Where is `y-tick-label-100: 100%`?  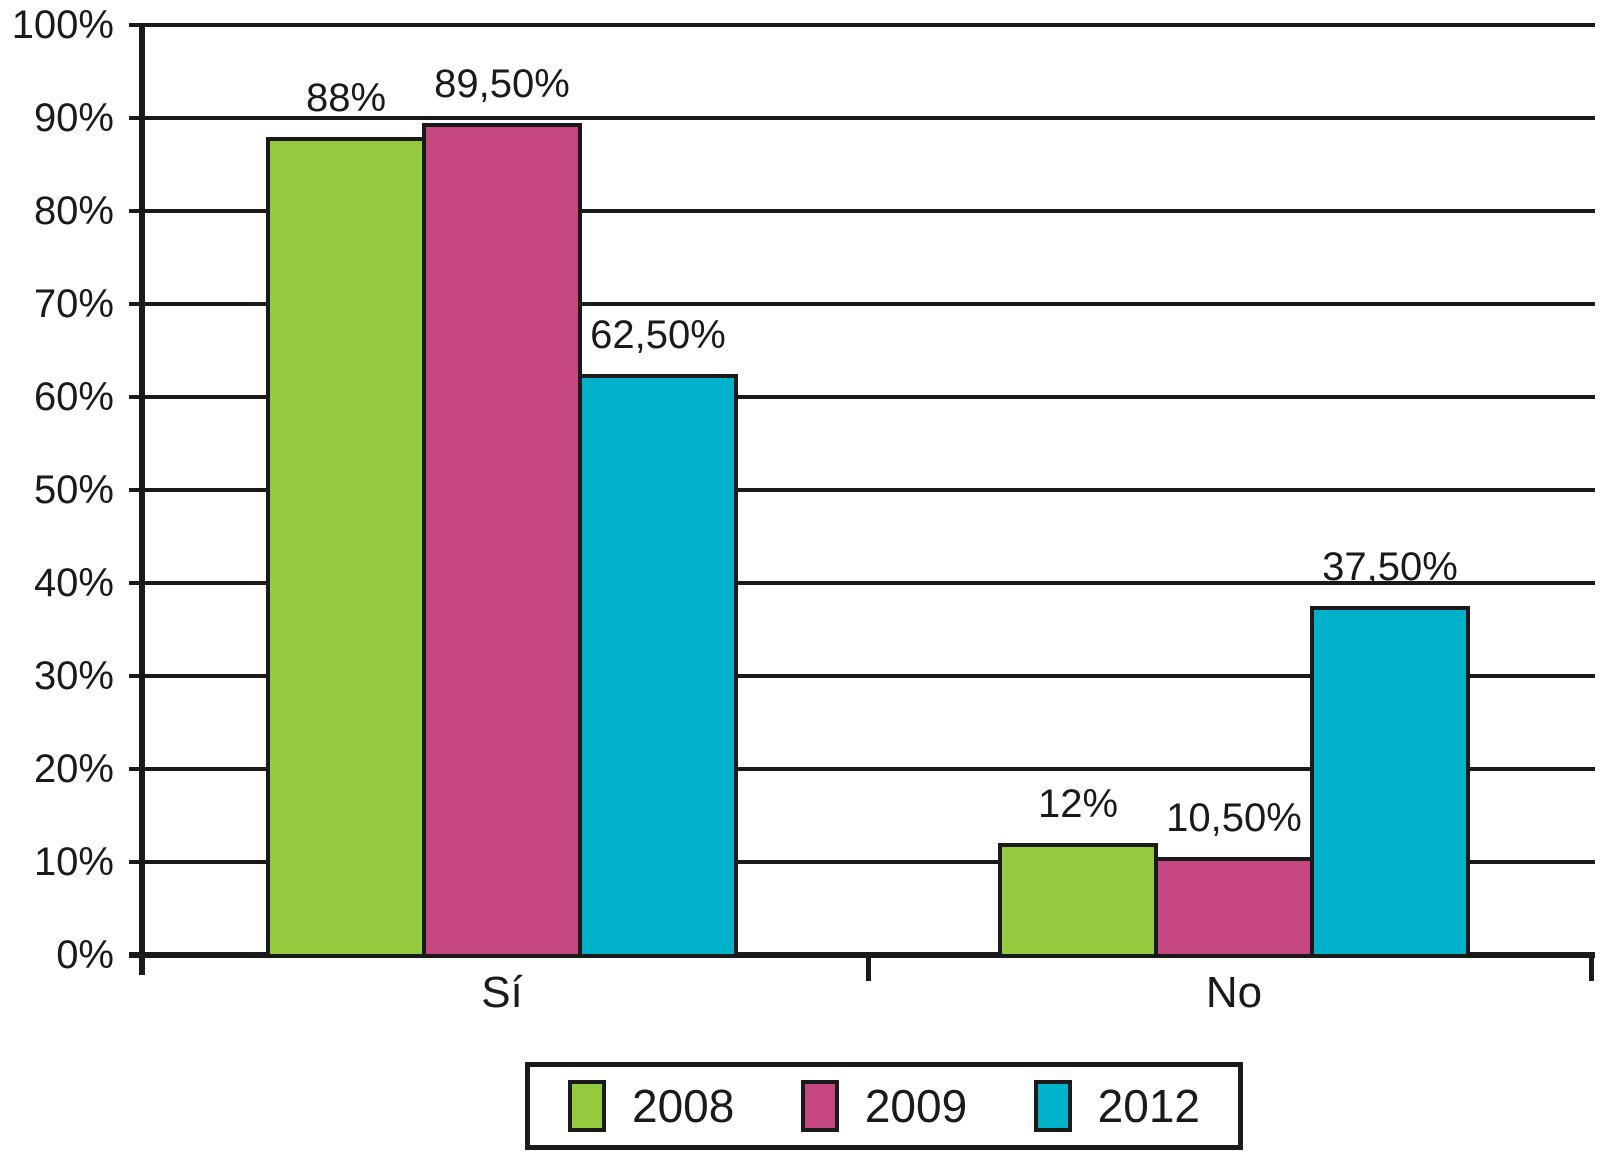
y-tick-label-100: 100% is located at coordinates (62, 25).